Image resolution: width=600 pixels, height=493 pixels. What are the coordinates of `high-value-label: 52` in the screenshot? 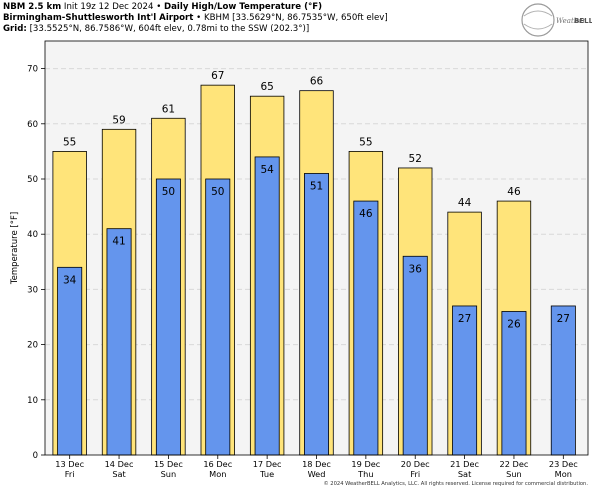 It's located at (415, 159).